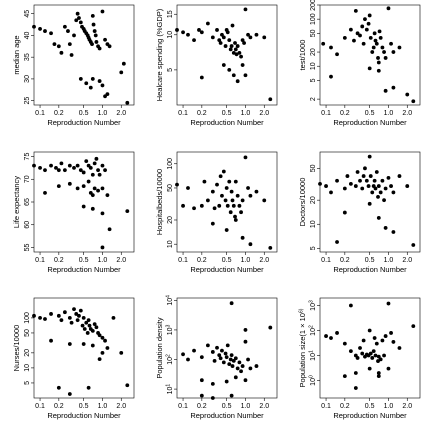 The height and width of the screenshot is (440, 429). Describe the element at coordinates (302, 347) in the screenshot. I see `y-axis-label: Population size(1 × 106)` at that location.